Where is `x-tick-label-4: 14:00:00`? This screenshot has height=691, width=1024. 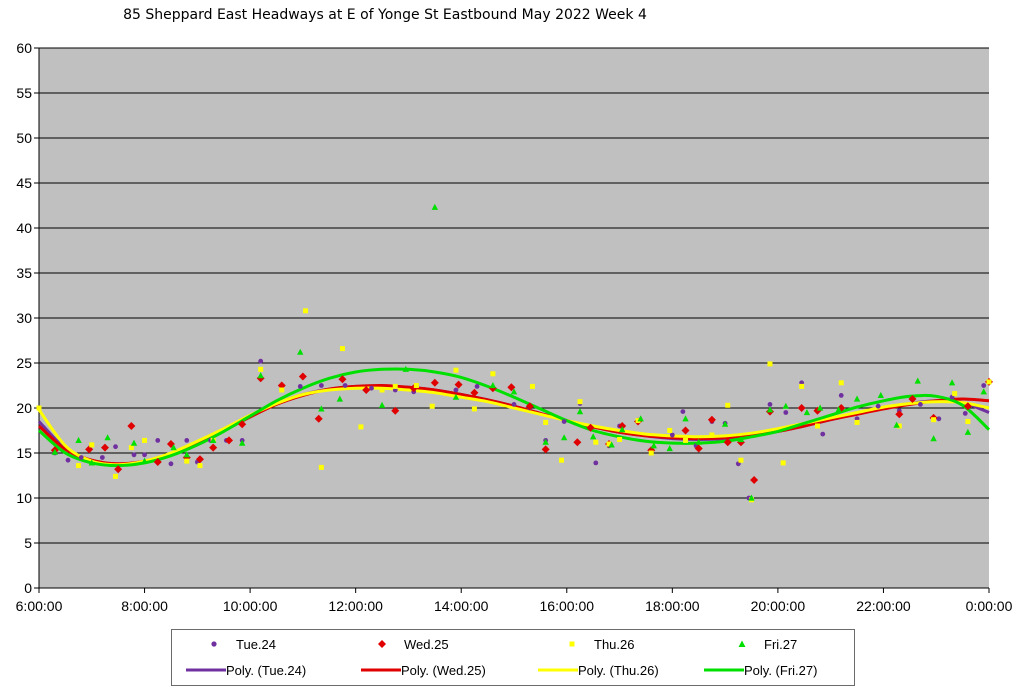
x-tick-label-4: 14:00:00 is located at coordinates (461, 606).